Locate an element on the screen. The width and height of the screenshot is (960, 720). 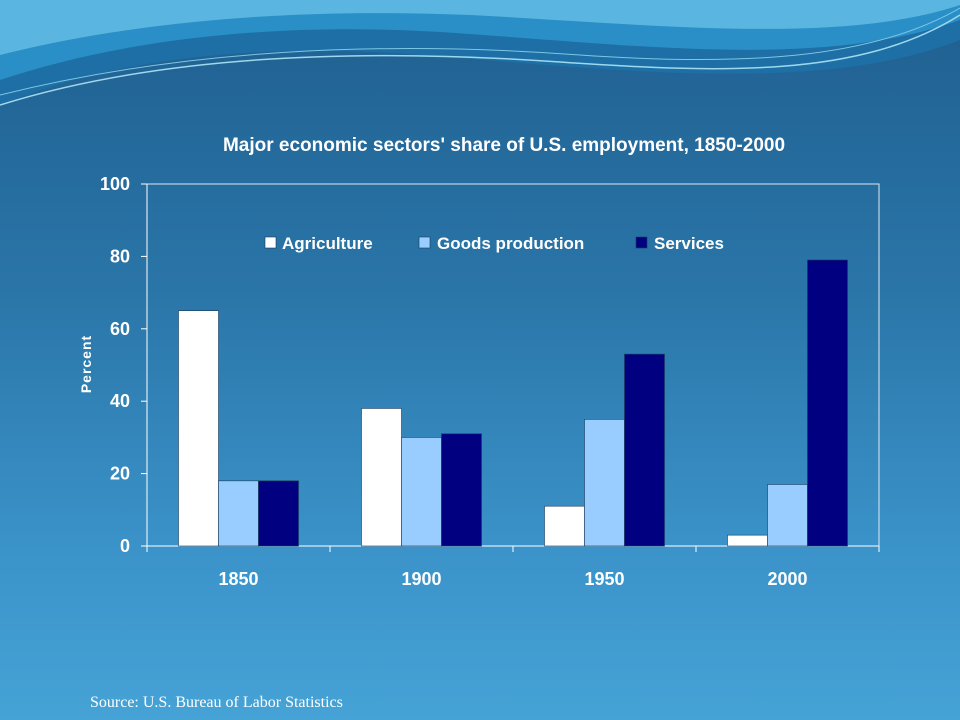
bar-goods-production-1950 is located at coordinates (604, 482).